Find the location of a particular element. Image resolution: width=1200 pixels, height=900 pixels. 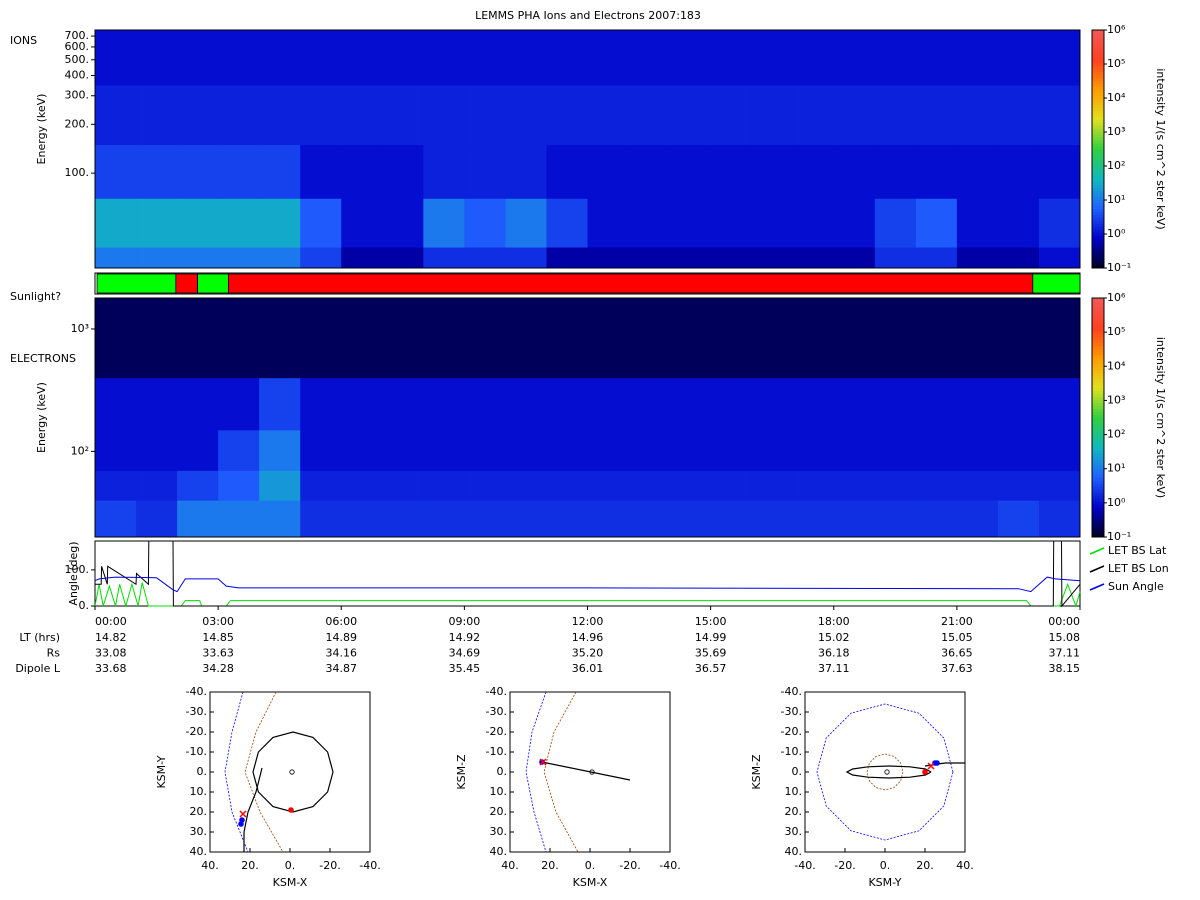

colorbar-frame is located at coordinates (1098, 149).